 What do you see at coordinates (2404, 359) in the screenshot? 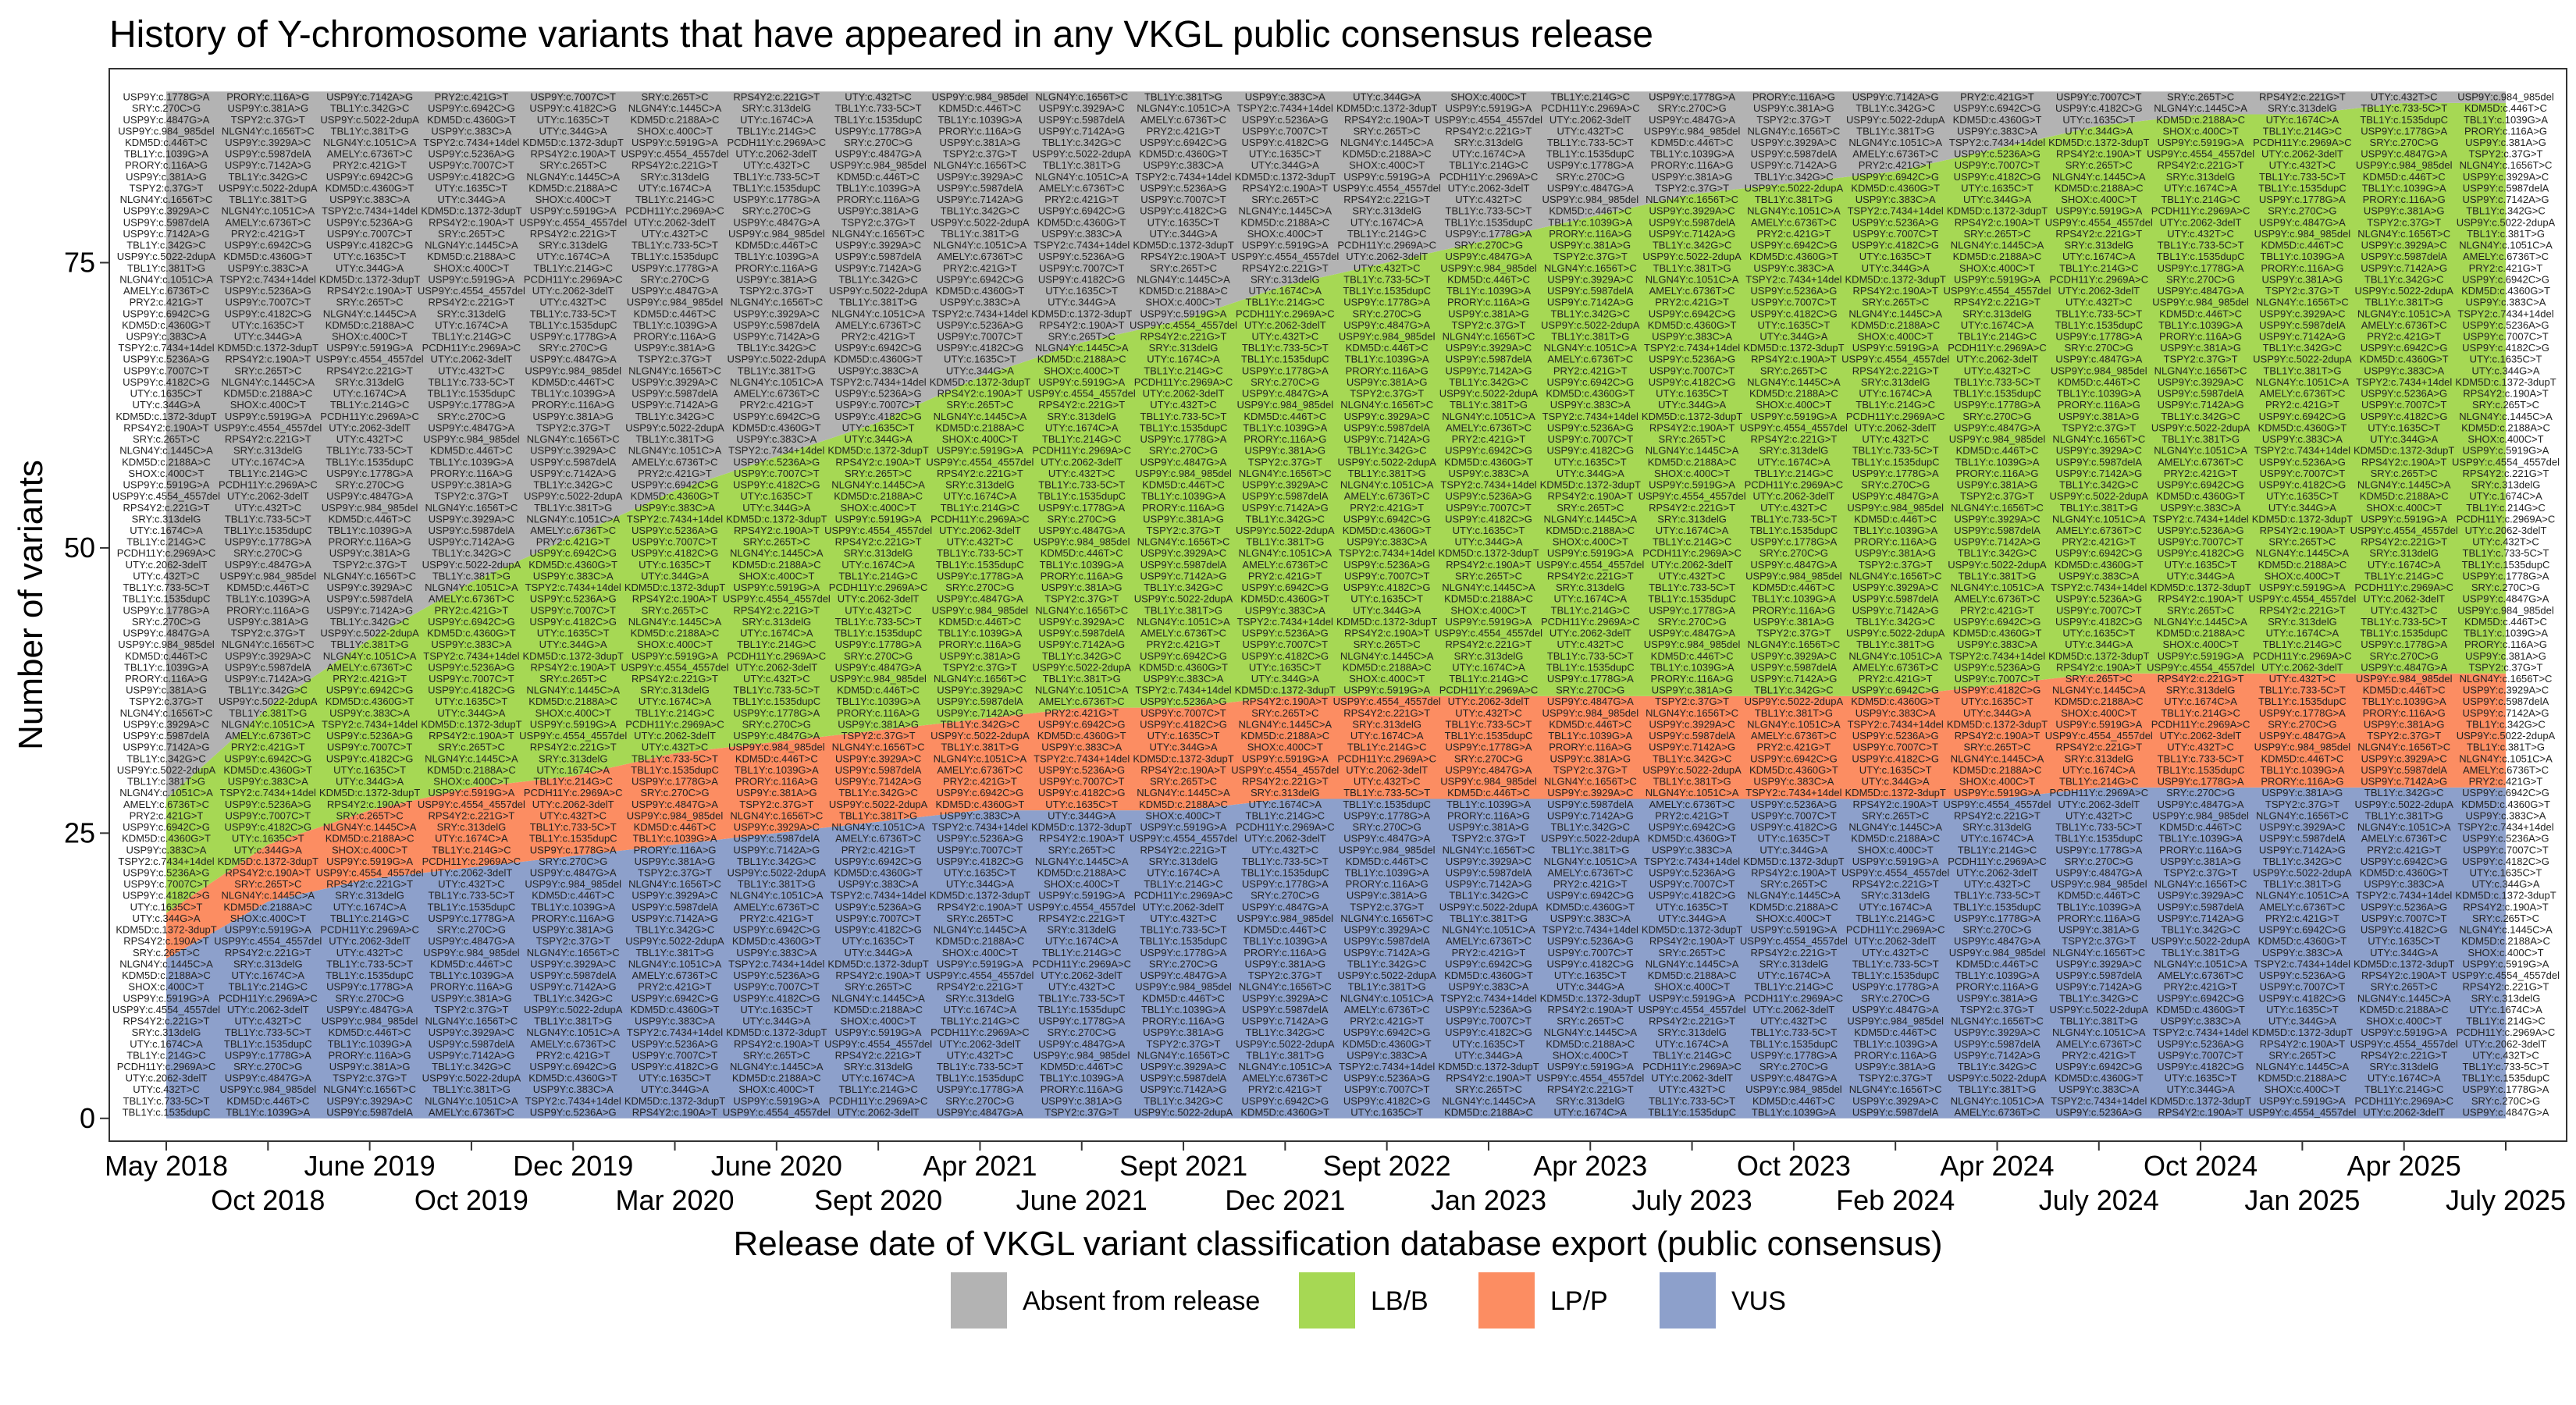
I see `variant-label: KDM5D:c.4360G>T` at bounding box center [2404, 359].